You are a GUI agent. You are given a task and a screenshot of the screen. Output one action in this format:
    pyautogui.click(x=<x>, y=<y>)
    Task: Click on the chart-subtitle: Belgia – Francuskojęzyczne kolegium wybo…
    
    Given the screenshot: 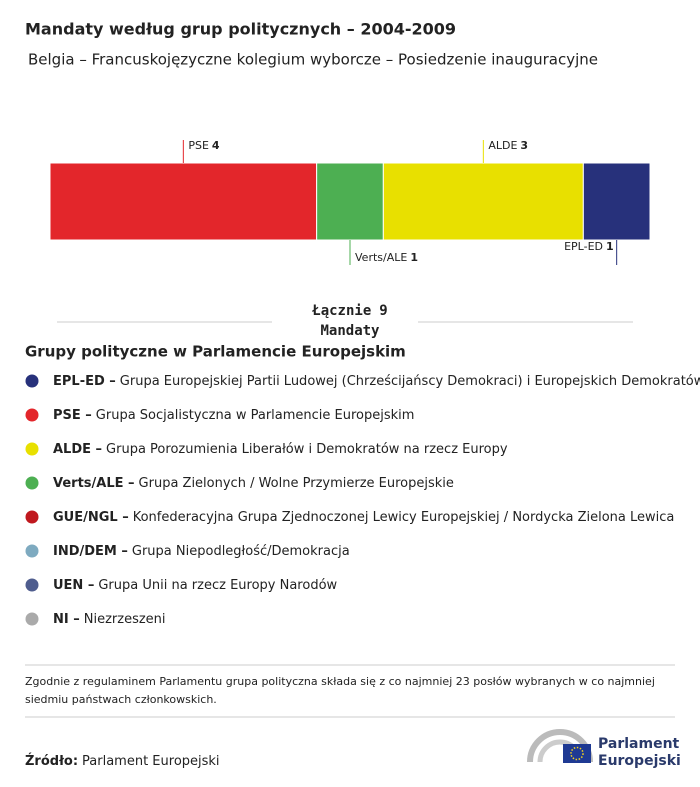 What is the action you would take?
    pyautogui.click(x=313, y=60)
    